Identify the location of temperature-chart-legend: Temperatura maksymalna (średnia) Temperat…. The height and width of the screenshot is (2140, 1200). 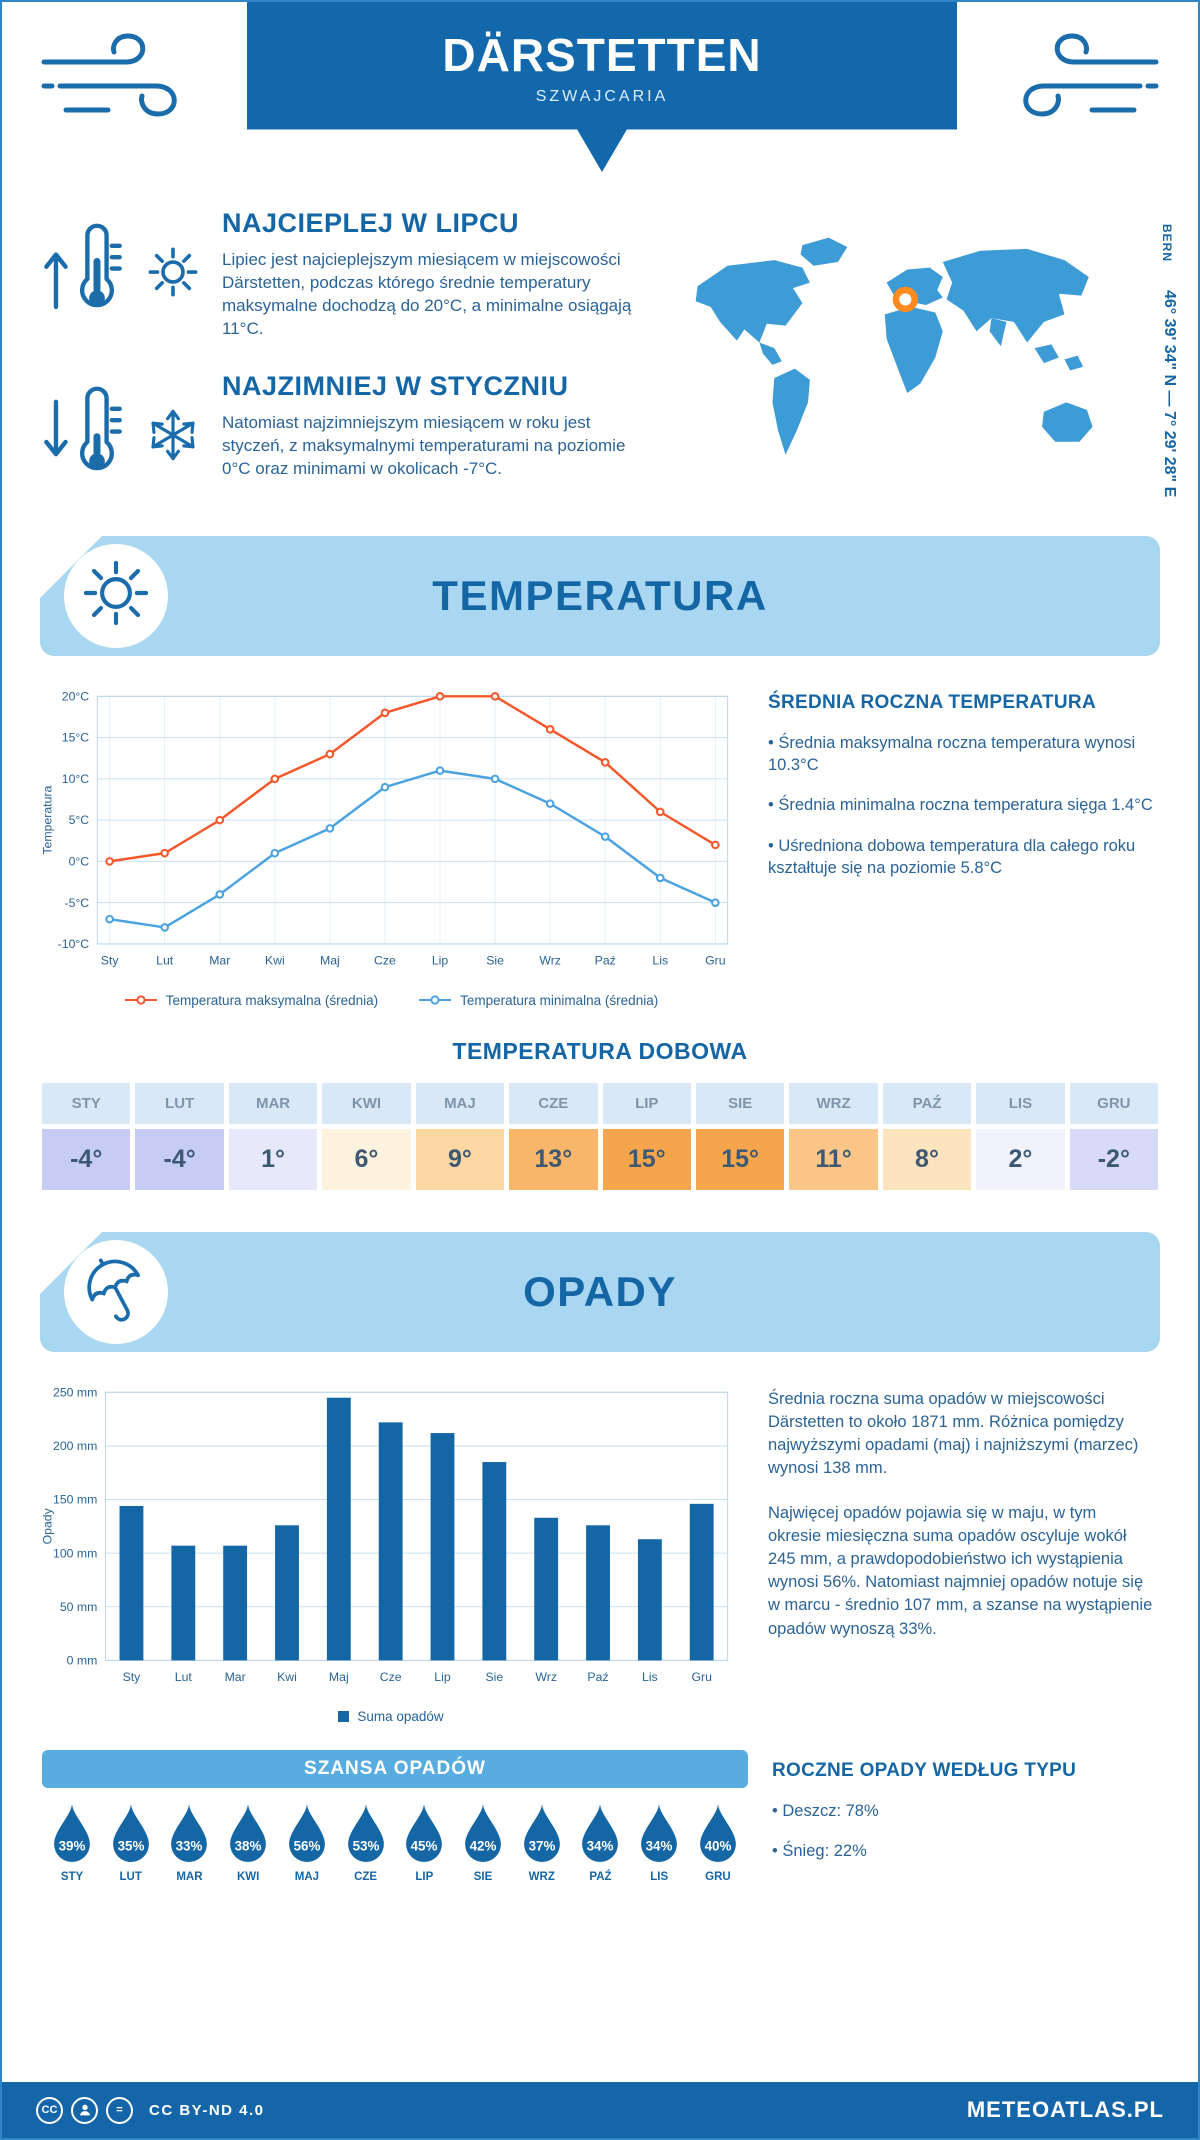
(391, 1000).